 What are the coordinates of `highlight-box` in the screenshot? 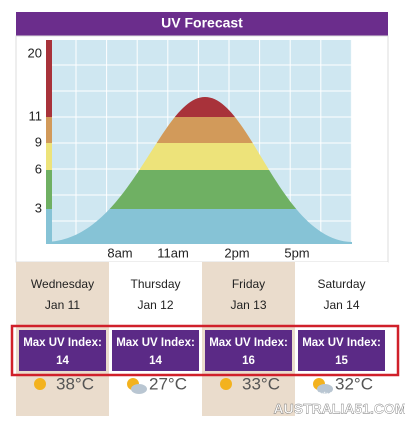 It's located at (205, 350).